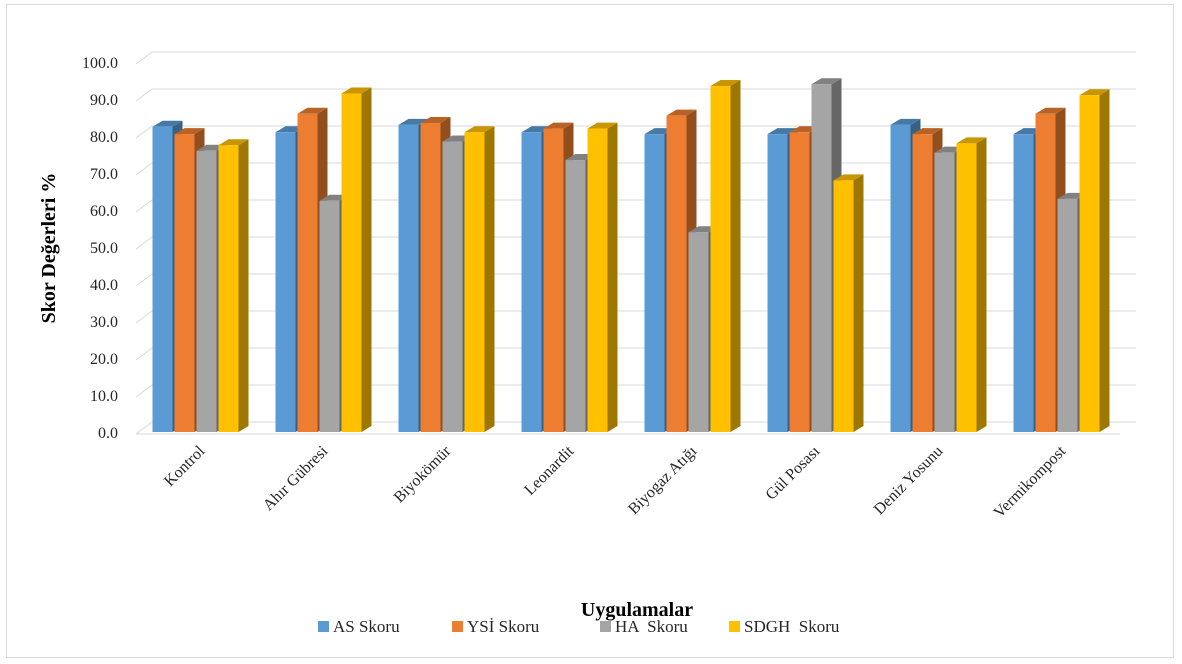 This screenshot has height=664, width=1182. Describe the element at coordinates (637, 610) in the screenshot. I see `x-axis-title: Uygulamalar` at that location.